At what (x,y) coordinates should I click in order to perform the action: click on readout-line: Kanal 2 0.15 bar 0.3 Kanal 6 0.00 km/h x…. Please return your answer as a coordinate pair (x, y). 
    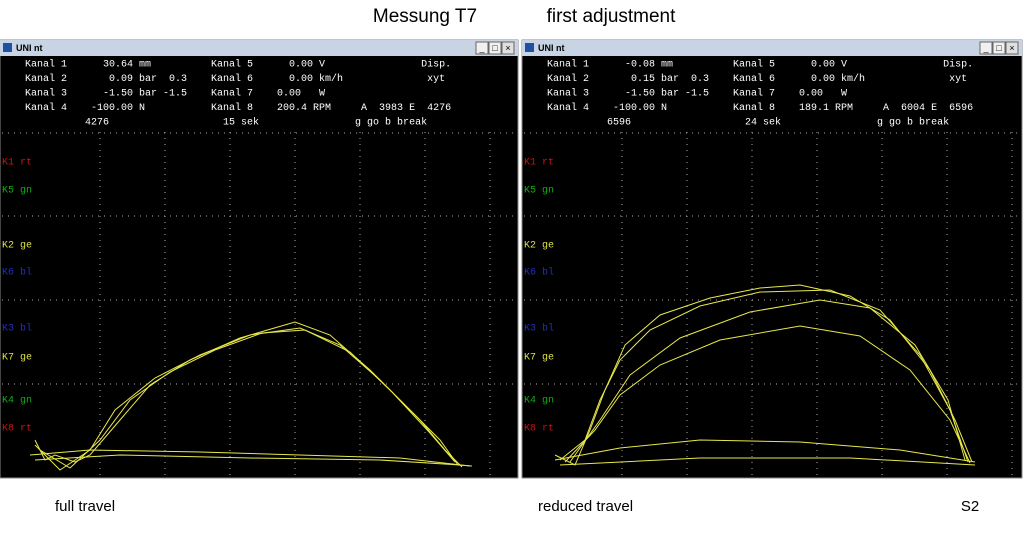
    Looking at the image, I should click on (757, 79).